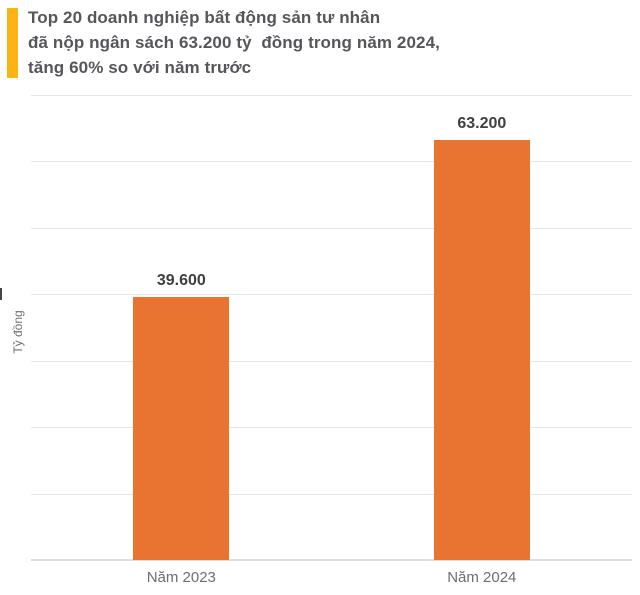 The width and height of the screenshot is (640, 595). I want to click on y-axis-tick, so click(1, 294).